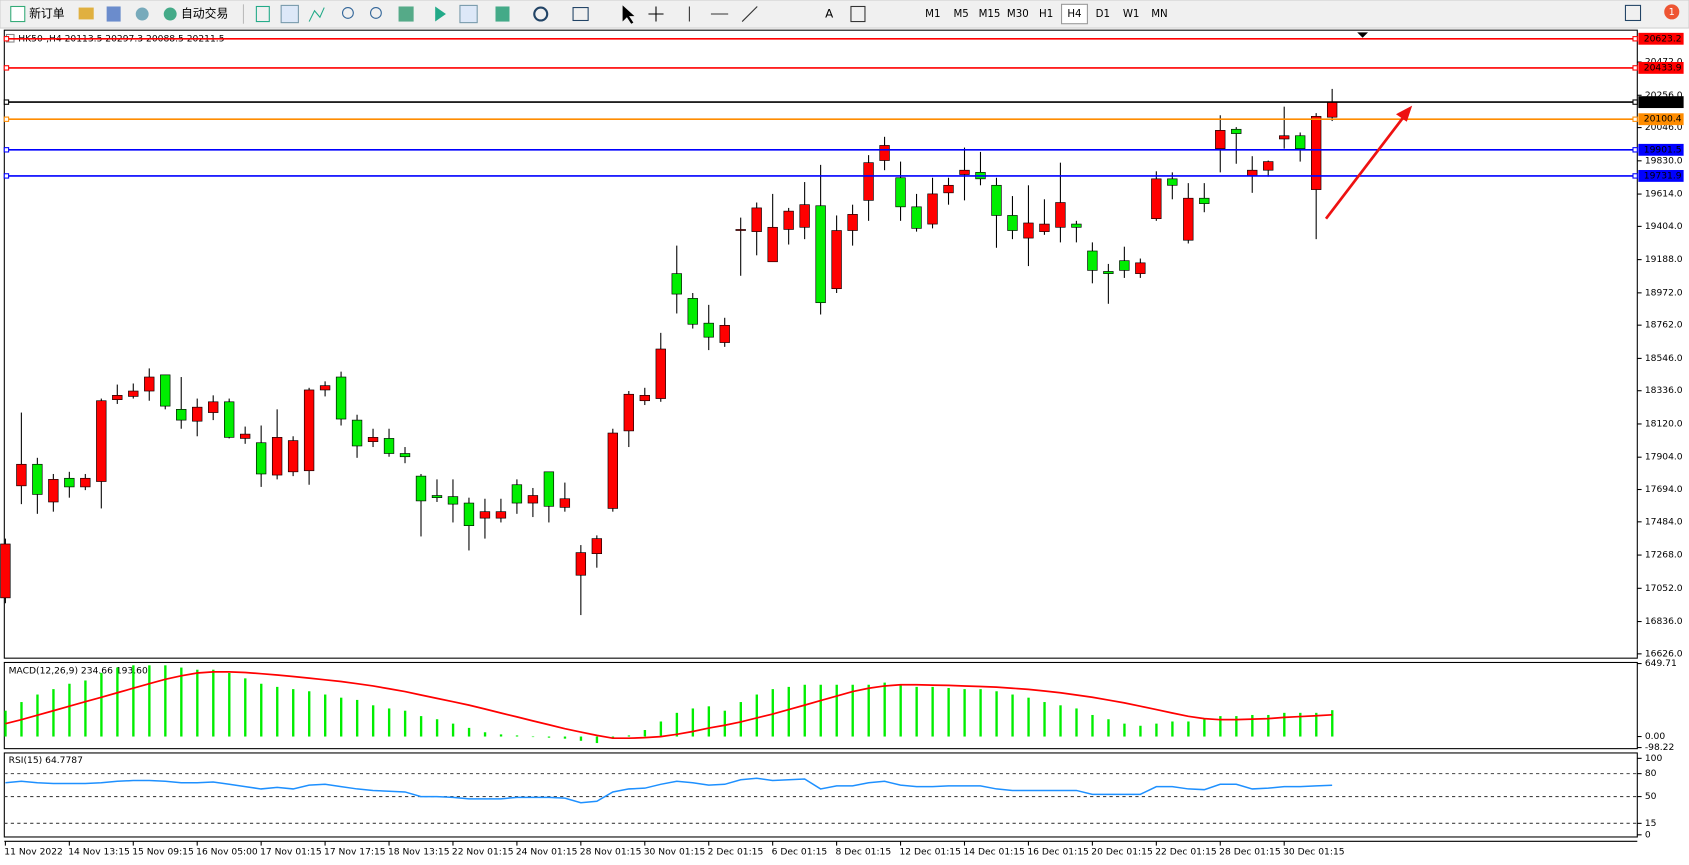  I want to click on level-label-bg, so click(1661, 67).